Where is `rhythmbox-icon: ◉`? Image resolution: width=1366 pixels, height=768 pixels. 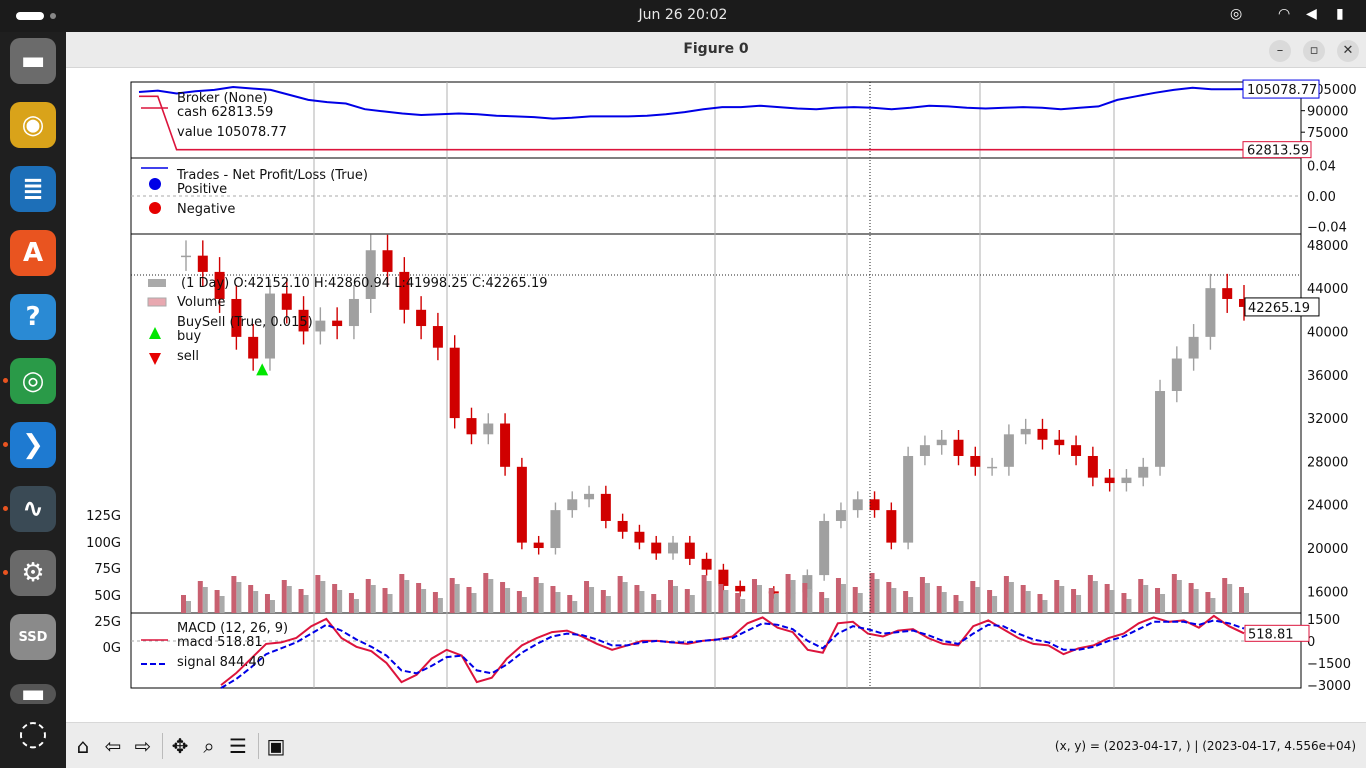
rhythmbox-icon: ◉ is located at coordinates (33, 125).